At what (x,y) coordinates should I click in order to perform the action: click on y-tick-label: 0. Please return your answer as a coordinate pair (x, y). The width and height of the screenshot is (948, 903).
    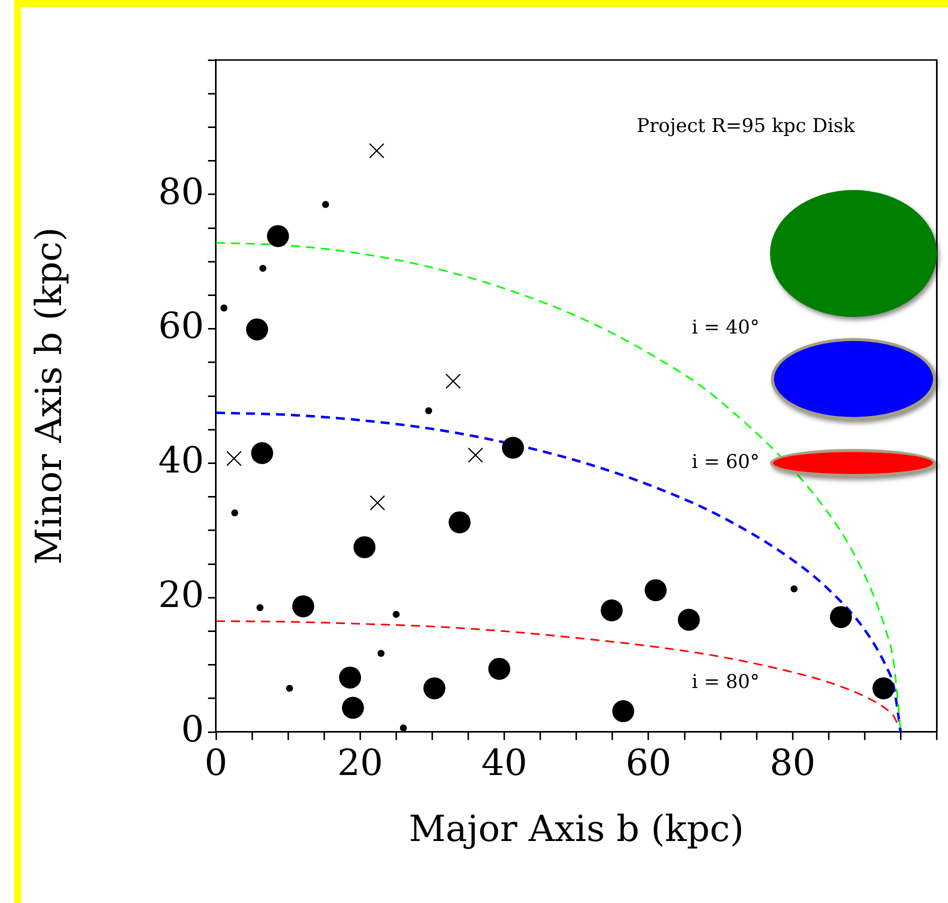
    Looking at the image, I should click on (192, 729).